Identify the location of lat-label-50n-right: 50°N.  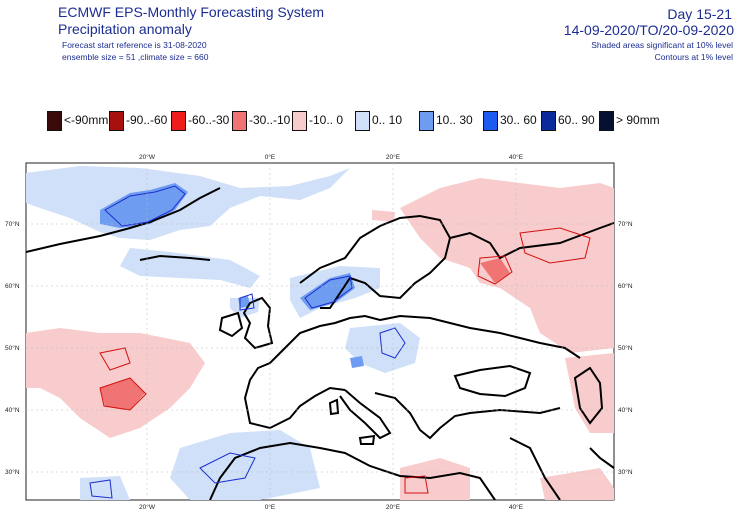
(625, 348).